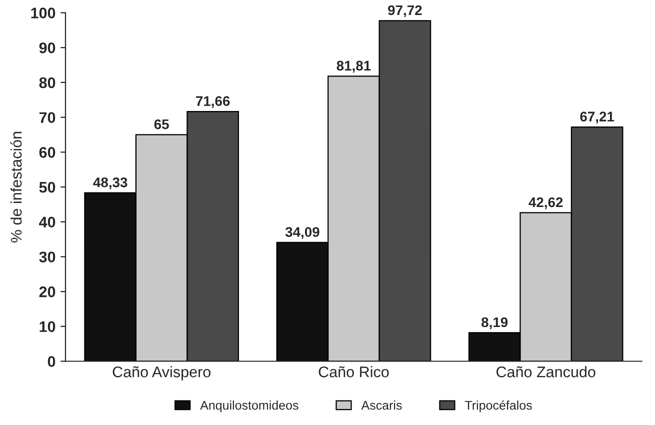 The image size is (655, 425). What do you see at coordinates (545, 203) in the screenshot?
I see `data-label: 42,62` at bounding box center [545, 203].